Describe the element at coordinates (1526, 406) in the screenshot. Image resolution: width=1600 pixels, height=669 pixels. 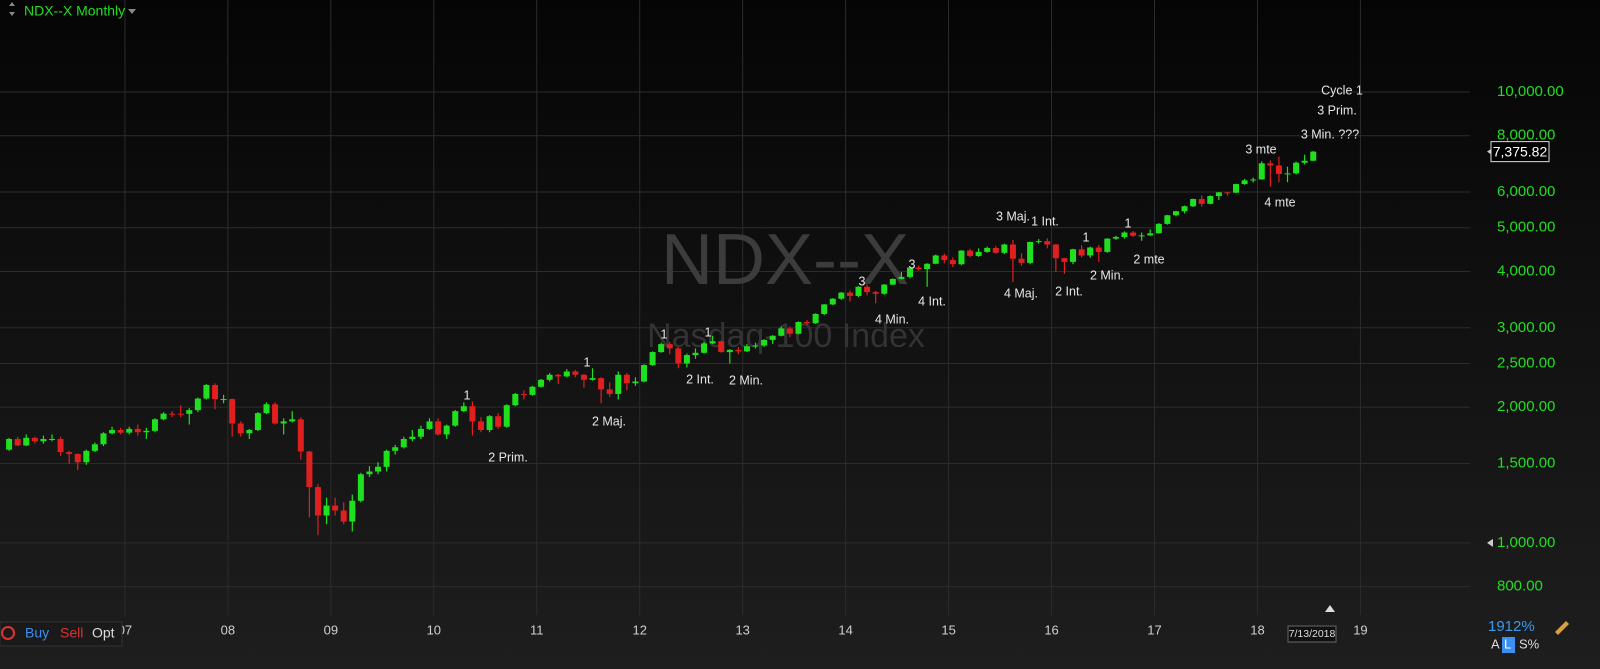
I see `y-tick-label: 2,000.00` at that location.